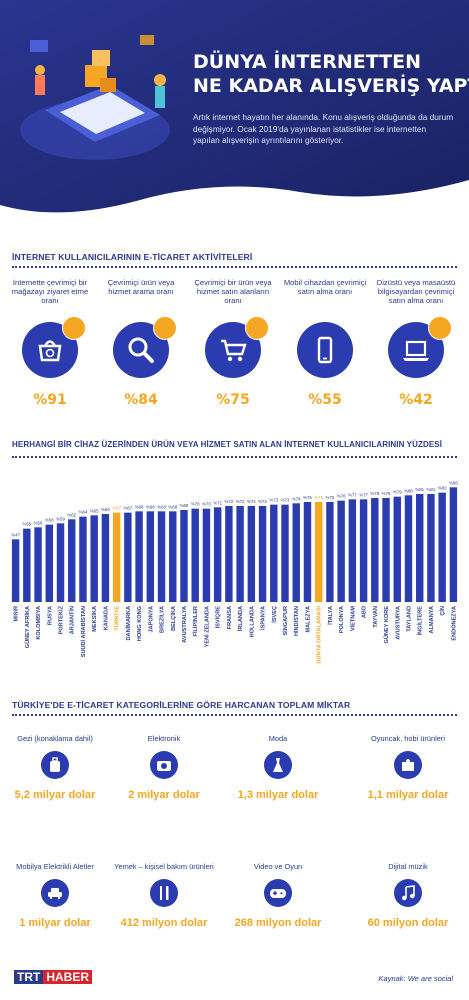 The image size is (469, 1000). Describe the element at coordinates (49, 520) in the screenshot. I see `bar-value-label: %58` at that location.